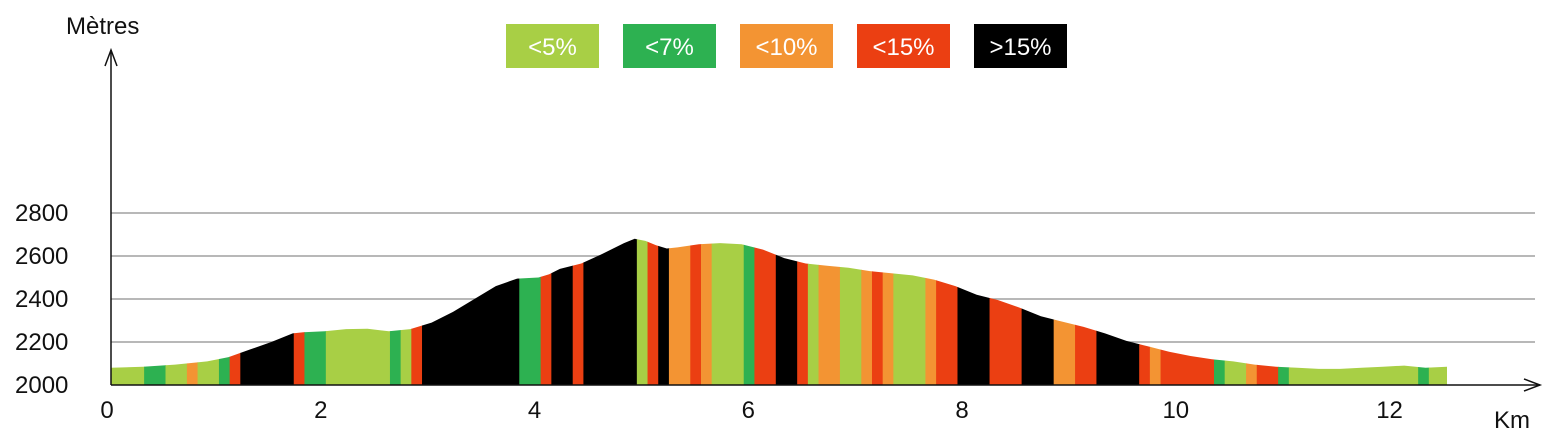 The width and height of the screenshot is (1553, 443). Describe the element at coordinates (41, 213) in the screenshot. I see `y-tick-label: 2800` at that location.